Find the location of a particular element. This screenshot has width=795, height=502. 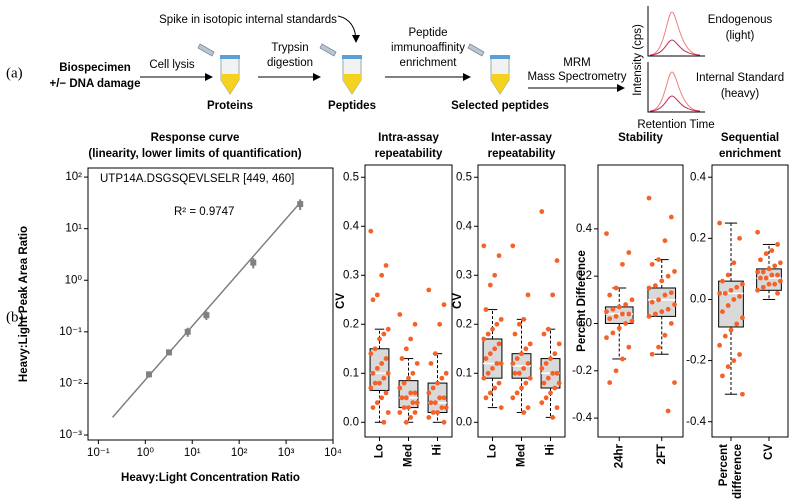

step-label: immunoaffinity is located at coordinates (428, 48).